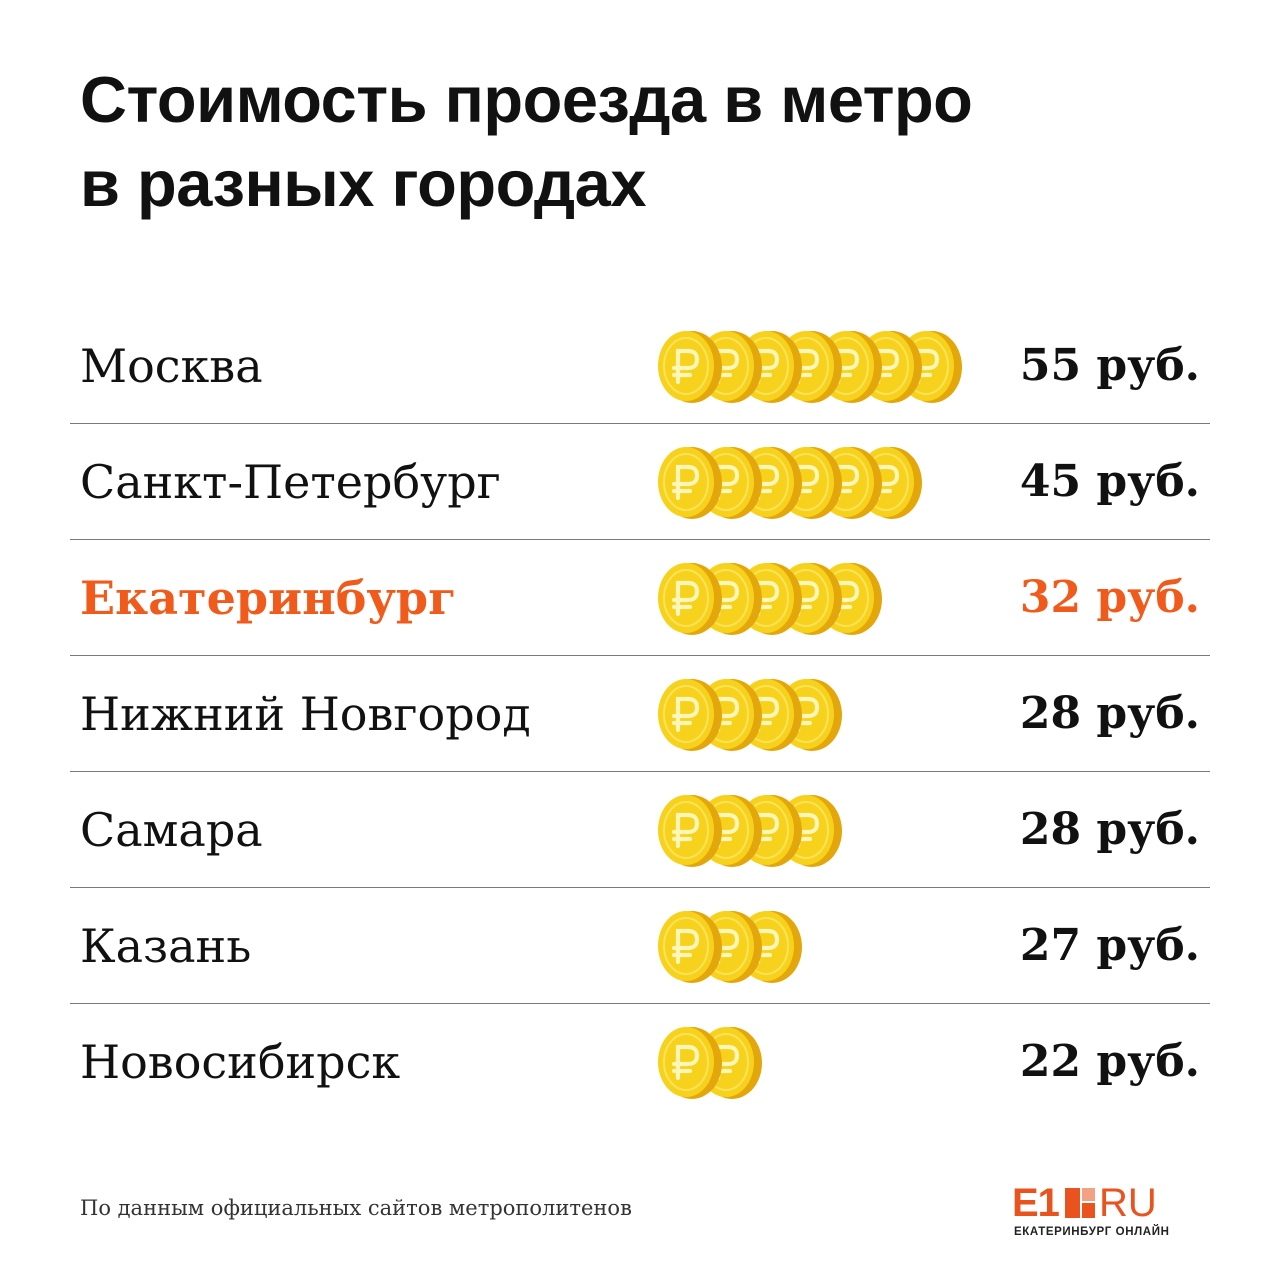 The image size is (1280, 1280). Describe the element at coordinates (363, 183) in the screenshot. I see `title-line-2: в разных городах` at that location.